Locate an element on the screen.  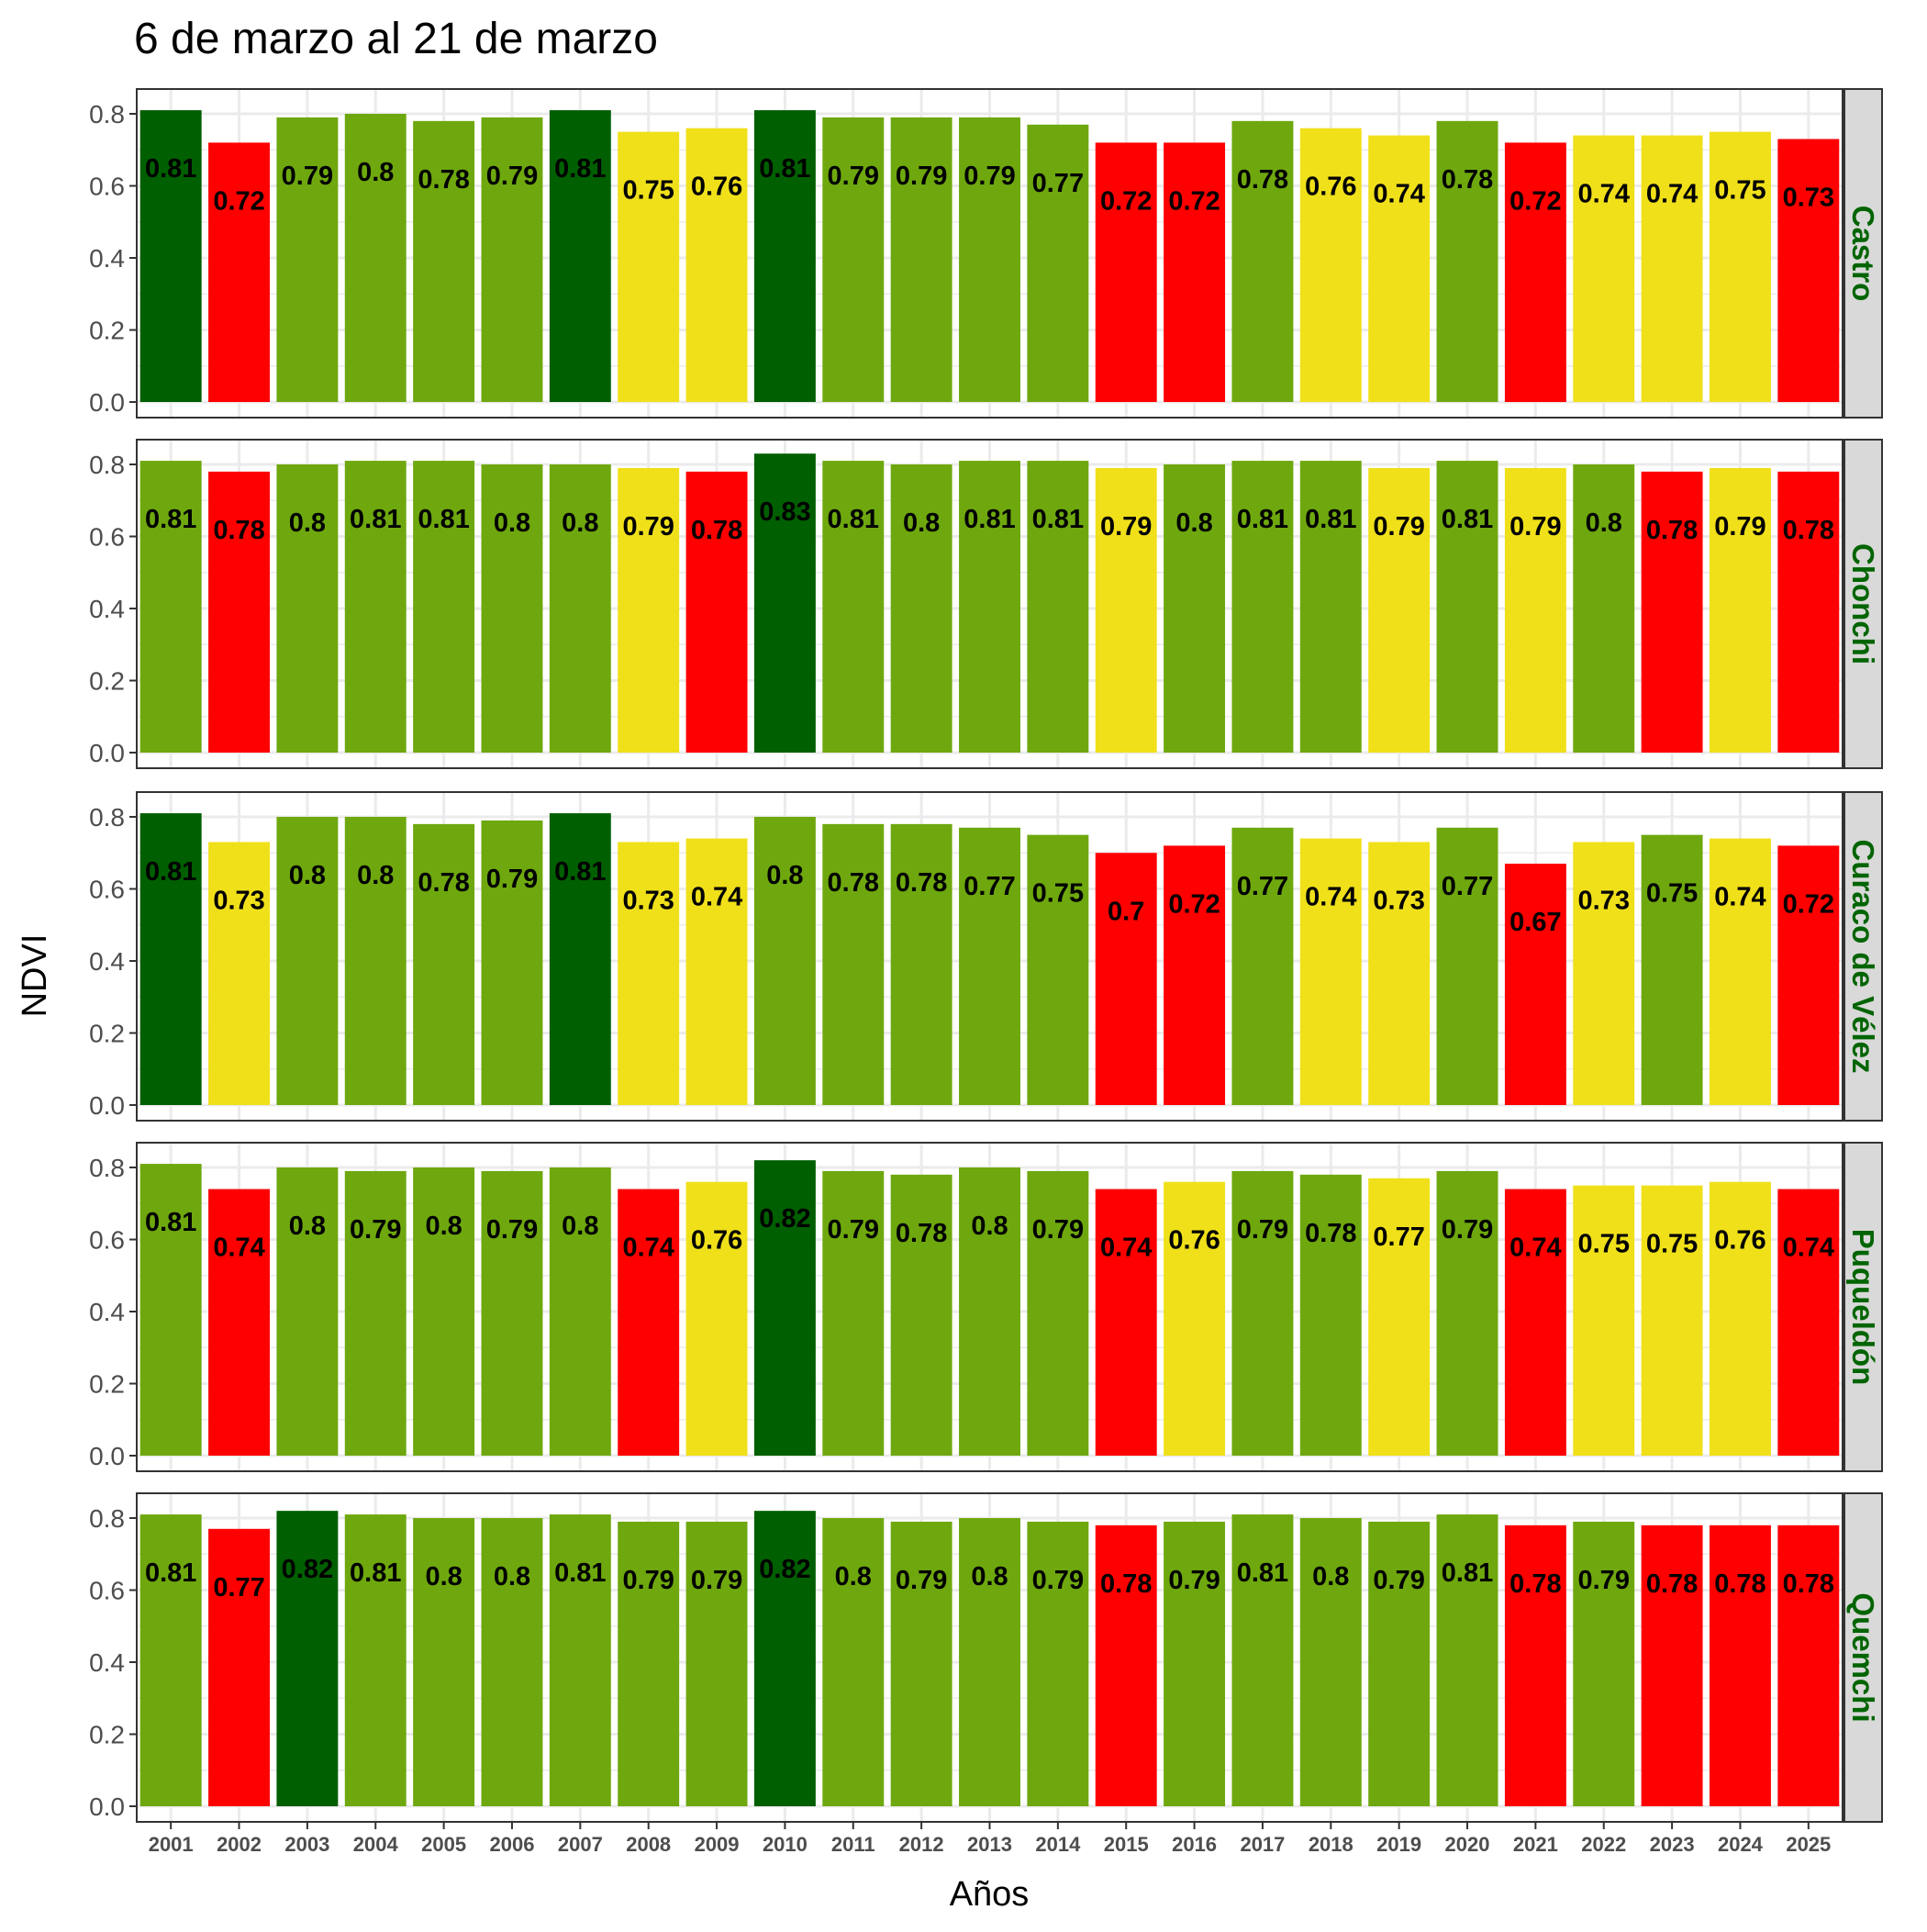
bar-castro-2025 is located at coordinates (1808, 270).